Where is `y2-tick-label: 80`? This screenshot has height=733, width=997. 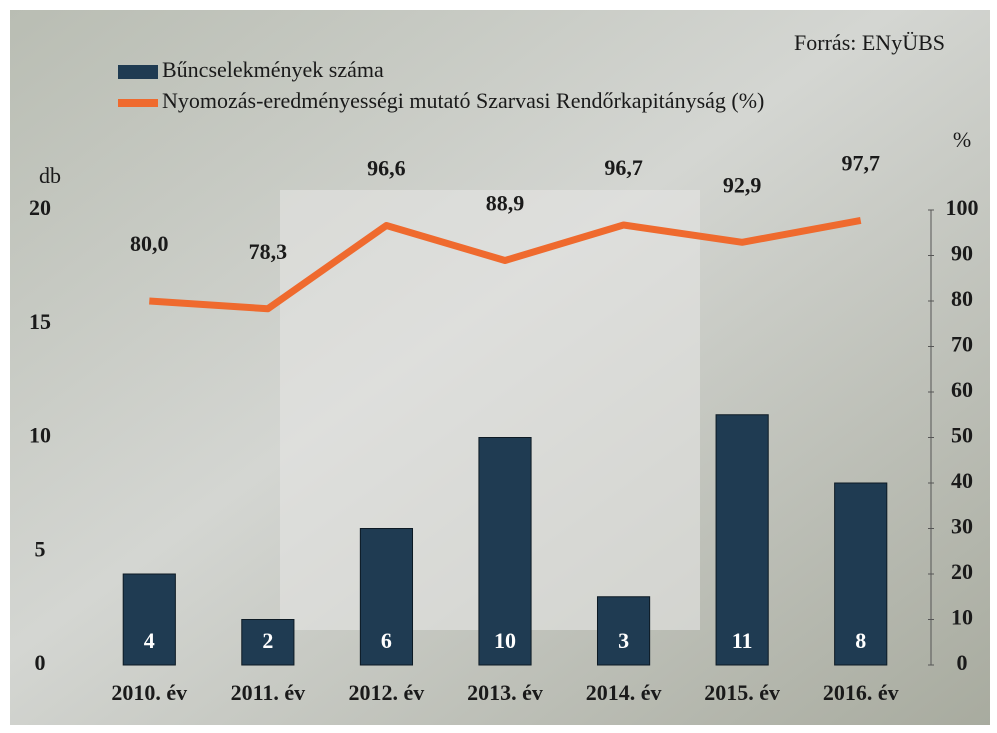
y2-tick-label: 80 is located at coordinates (962, 298).